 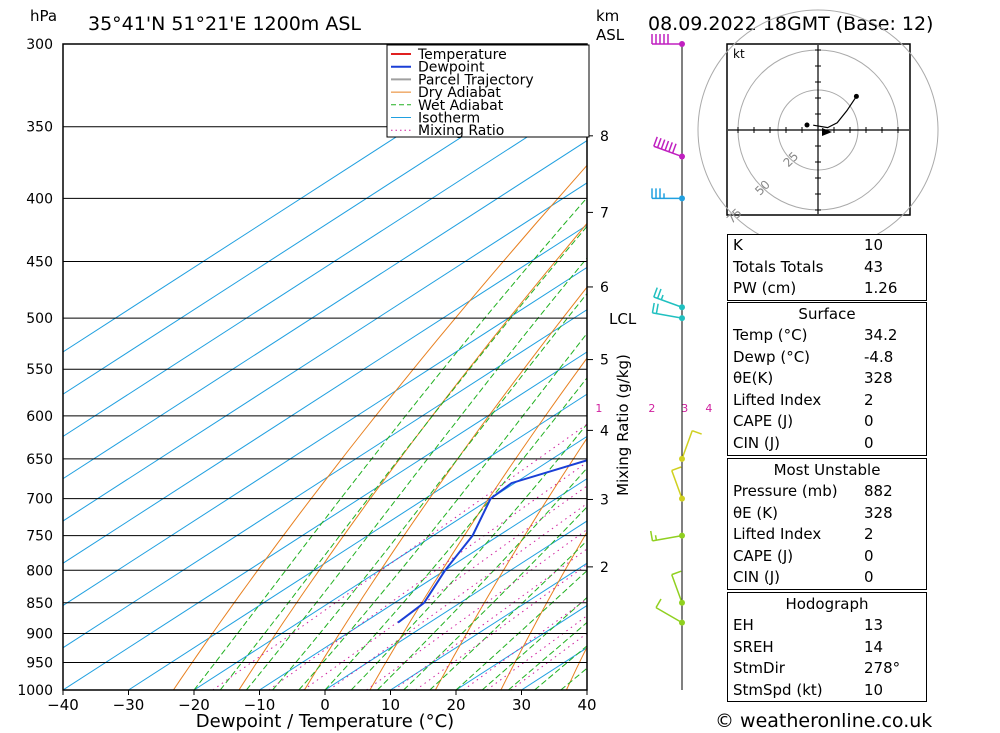 I want to click on surface-row: CAPE (J) 0, so click(x=803, y=421).